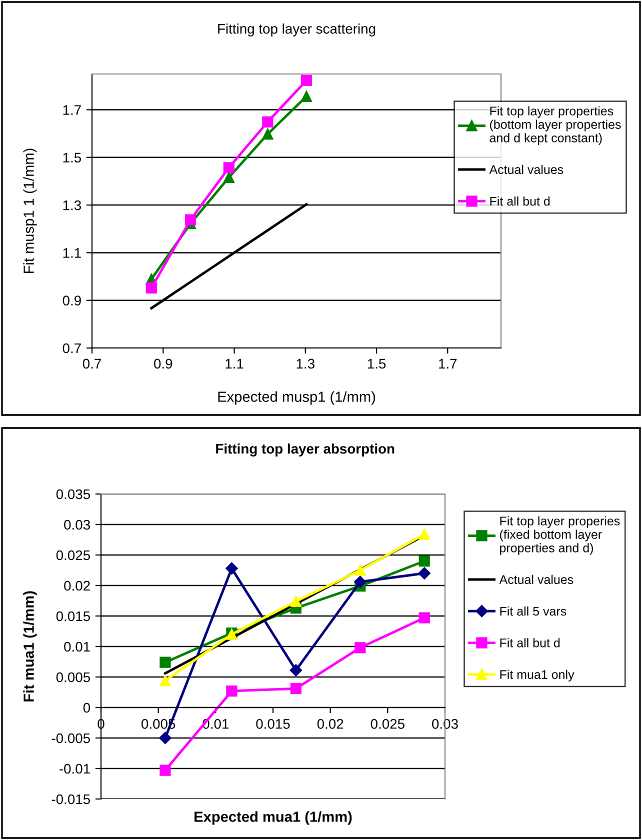 The width and height of the screenshot is (642, 840). Describe the element at coordinates (537, 676) in the screenshot. I see `legend-label: Fit mua1 only` at that location.